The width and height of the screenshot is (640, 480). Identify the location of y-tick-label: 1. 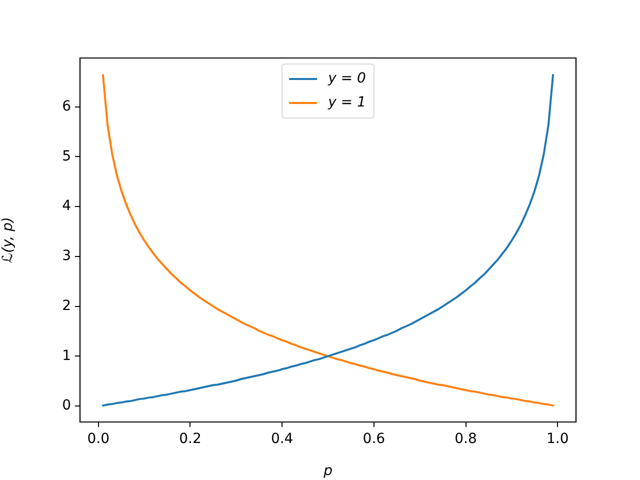
(66, 356).